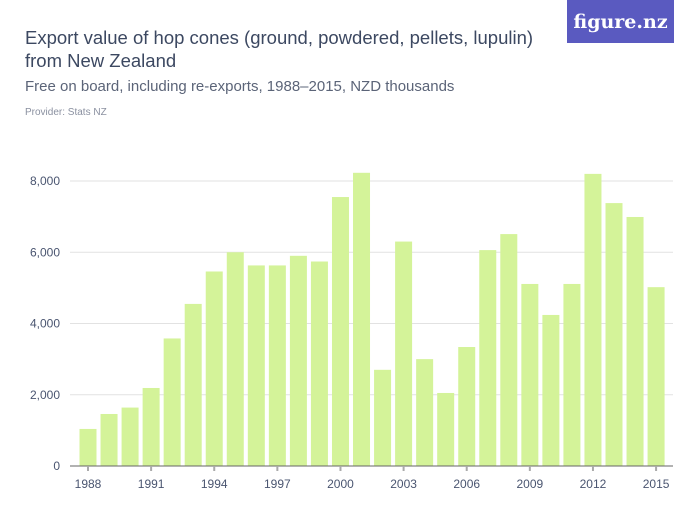  I want to click on x-tick-label: 1988, so click(88, 484).